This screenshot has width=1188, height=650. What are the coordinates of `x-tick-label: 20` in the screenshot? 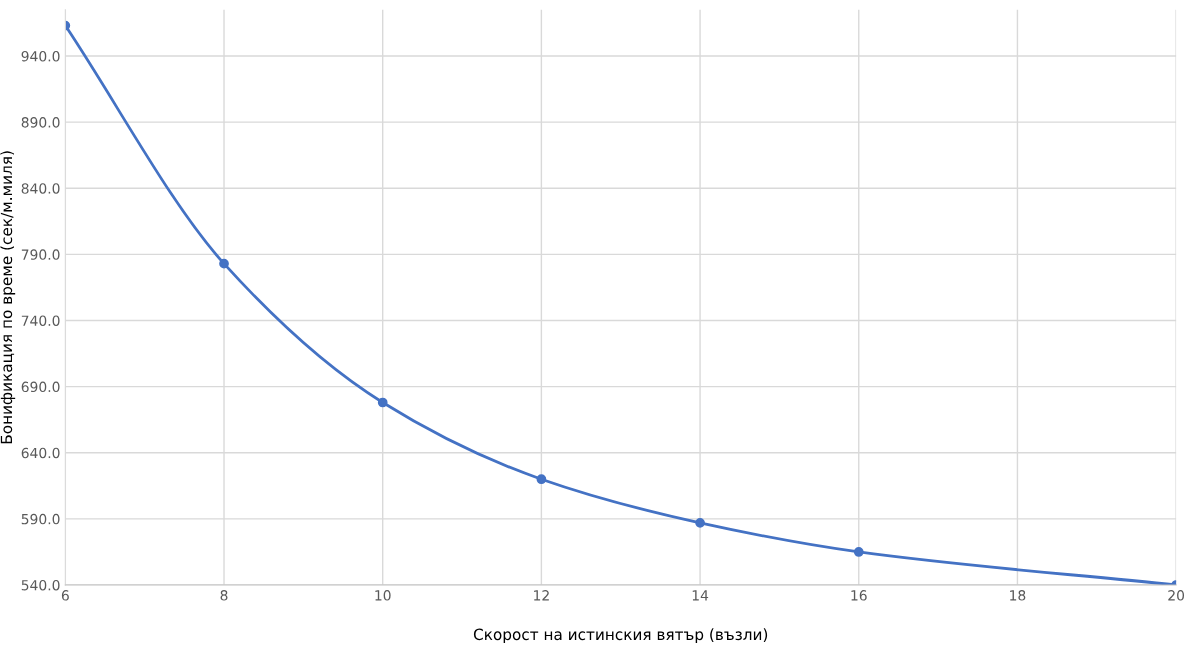 It's located at (1176, 595).